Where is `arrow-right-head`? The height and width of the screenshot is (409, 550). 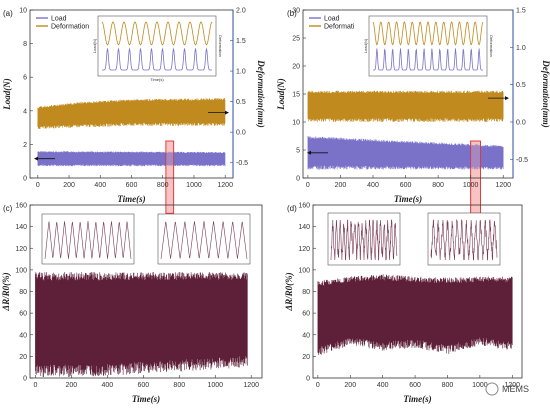 arrow-right-head is located at coordinates (507, 98).